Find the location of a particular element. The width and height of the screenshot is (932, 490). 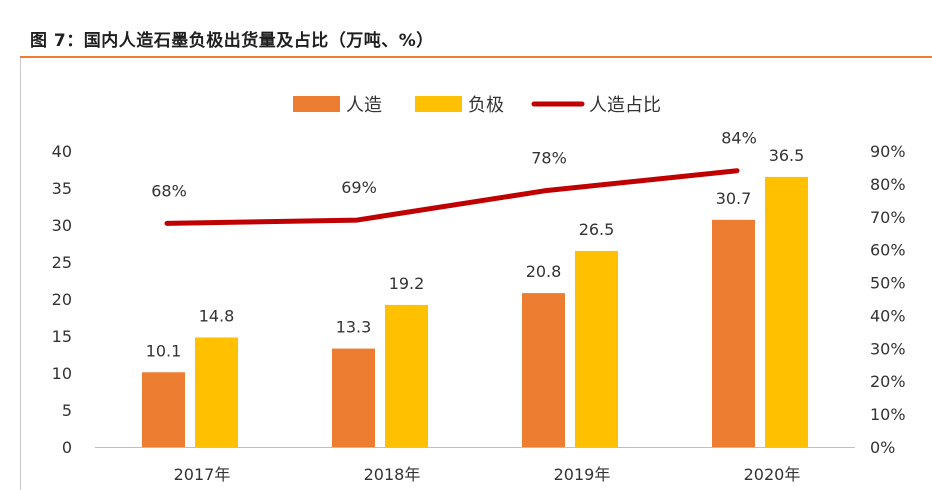

legend-label: 人造 is located at coordinates (364, 105).